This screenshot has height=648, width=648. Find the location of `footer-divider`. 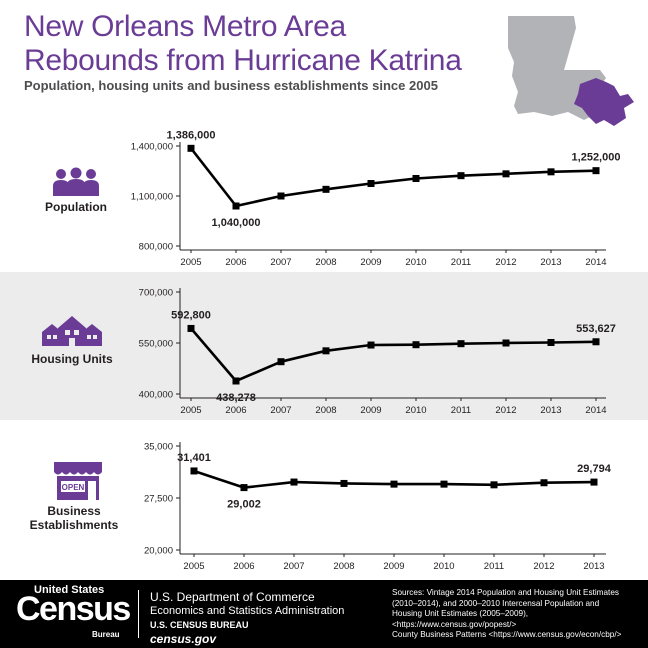

footer-divider is located at coordinates (138, 614).